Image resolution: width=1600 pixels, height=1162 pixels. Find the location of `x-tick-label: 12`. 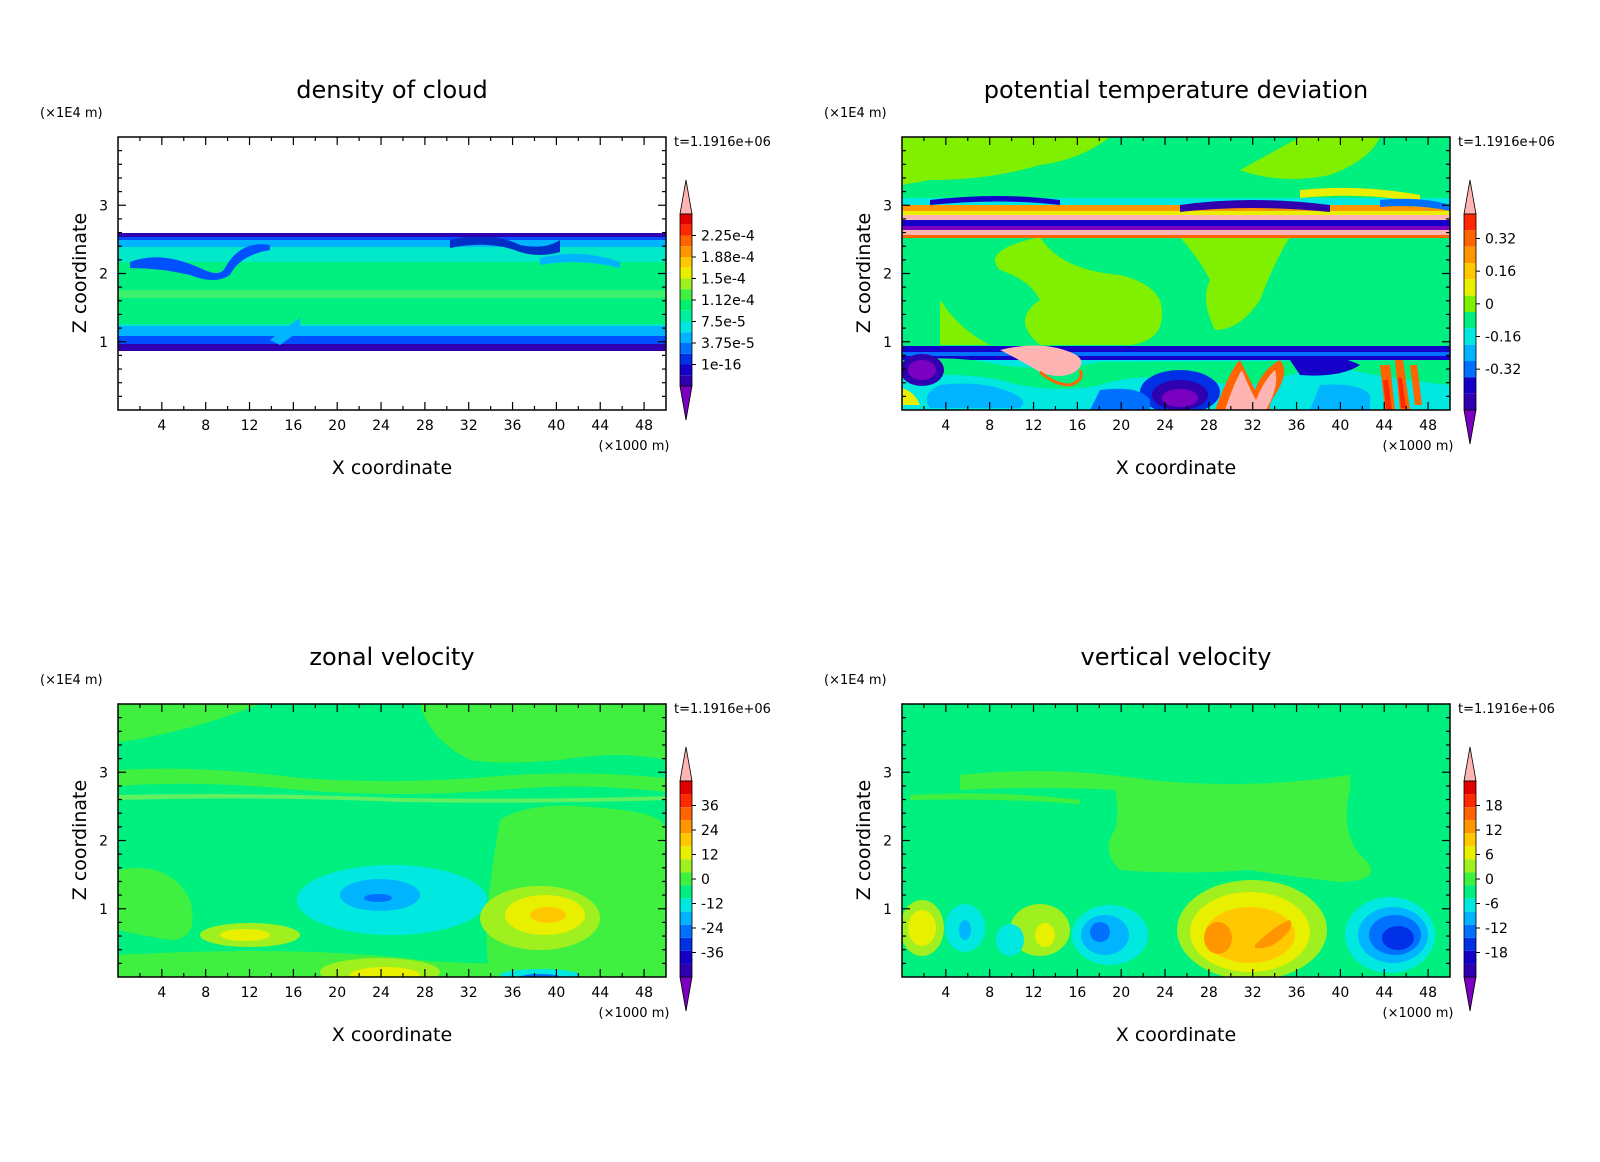

x-tick-label: 12 is located at coordinates (250, 993).